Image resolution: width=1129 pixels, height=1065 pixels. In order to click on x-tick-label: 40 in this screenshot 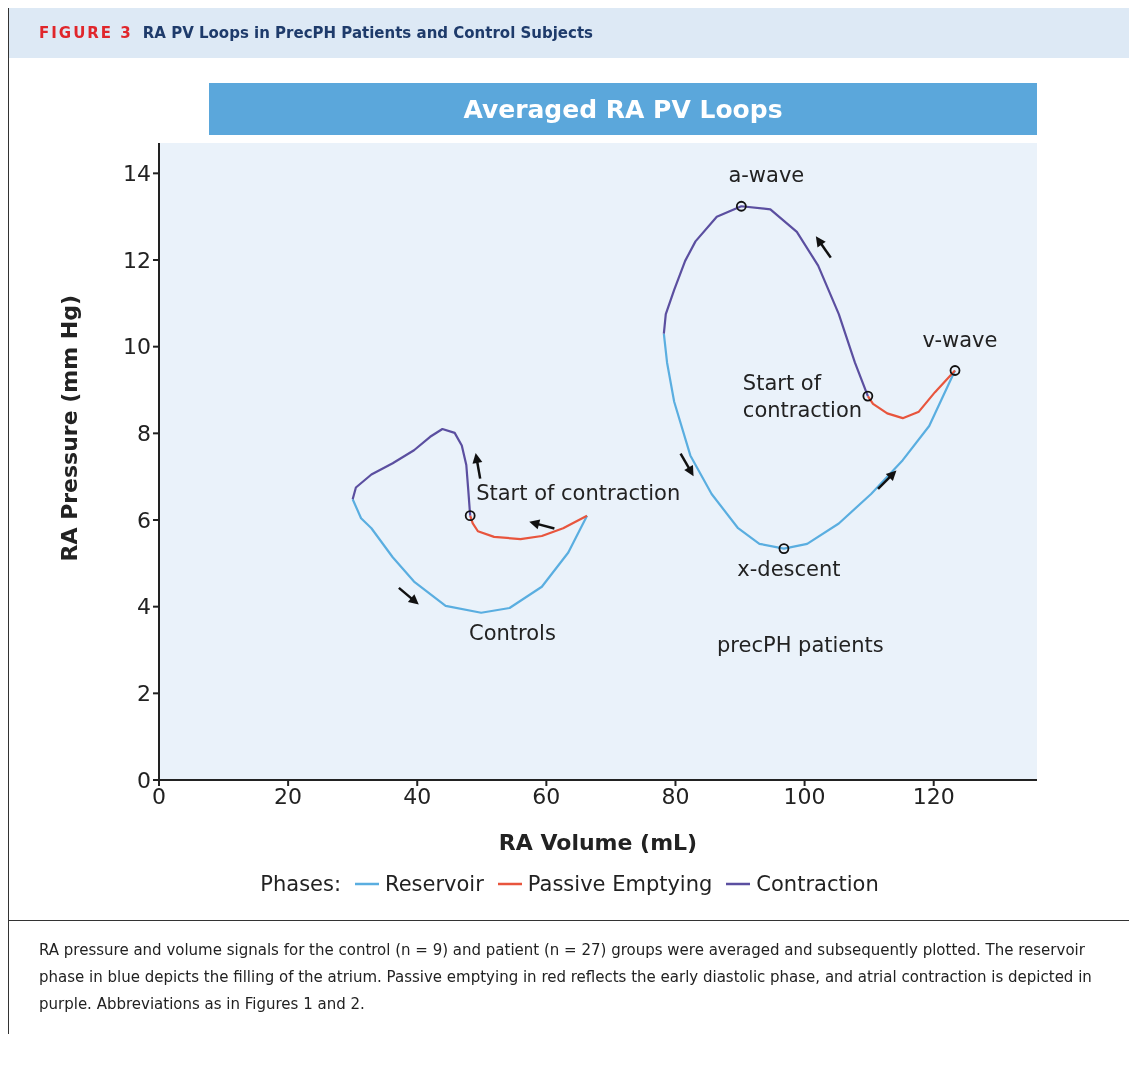, I will do `click(417, 796)`.